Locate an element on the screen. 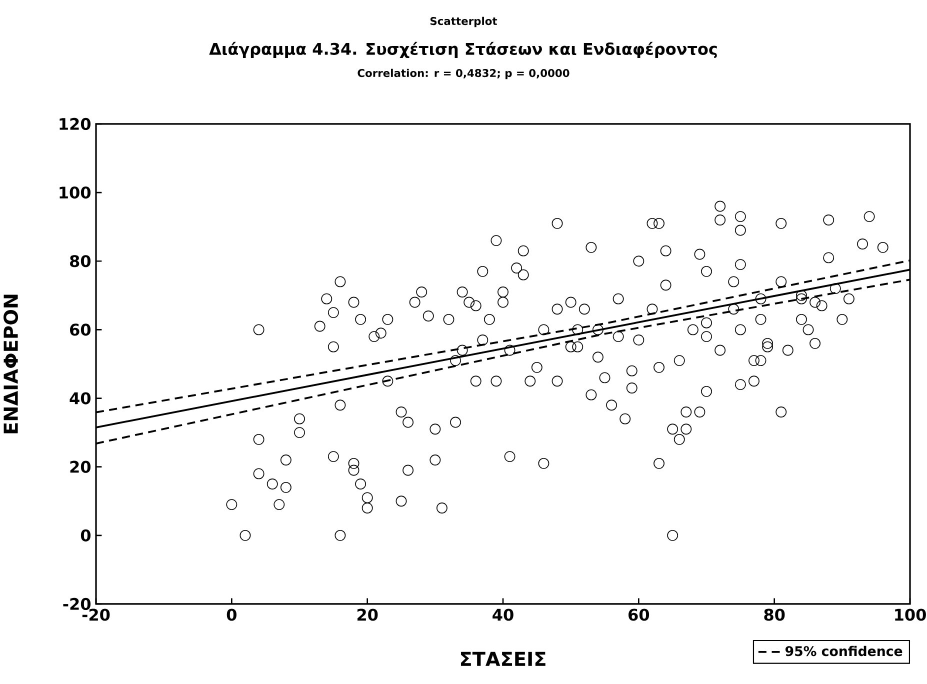 This screenshot has height=684, width=927. x-tick-label: 20 is located at coordinates (367, 614).